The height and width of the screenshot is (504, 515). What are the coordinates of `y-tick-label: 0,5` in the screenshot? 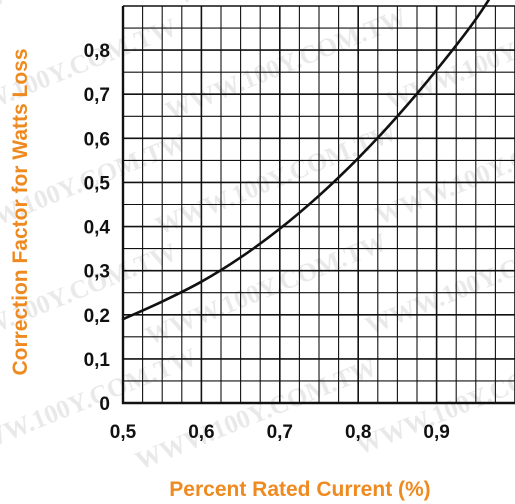 It's located at (97, 183).